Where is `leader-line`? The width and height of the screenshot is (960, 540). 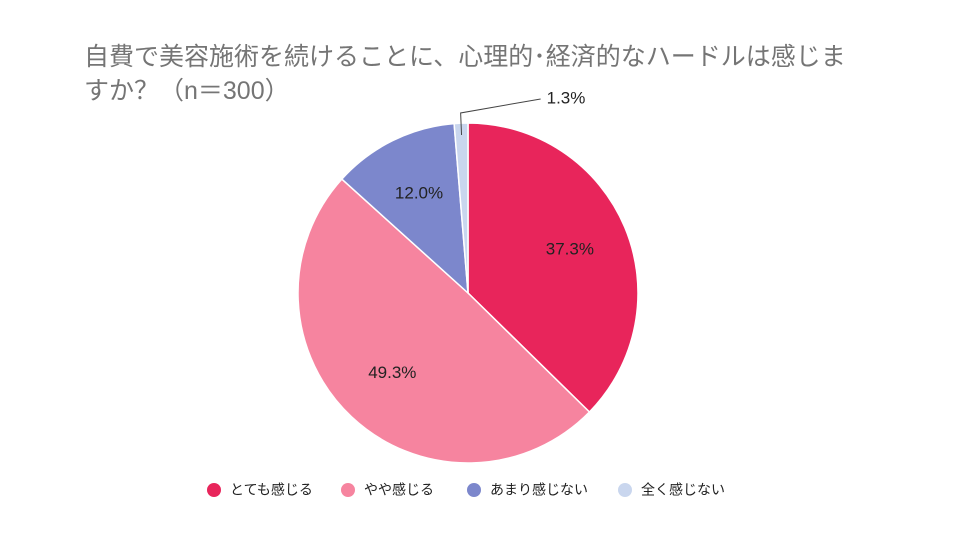 leader-line is located at coordinates (500, 117).